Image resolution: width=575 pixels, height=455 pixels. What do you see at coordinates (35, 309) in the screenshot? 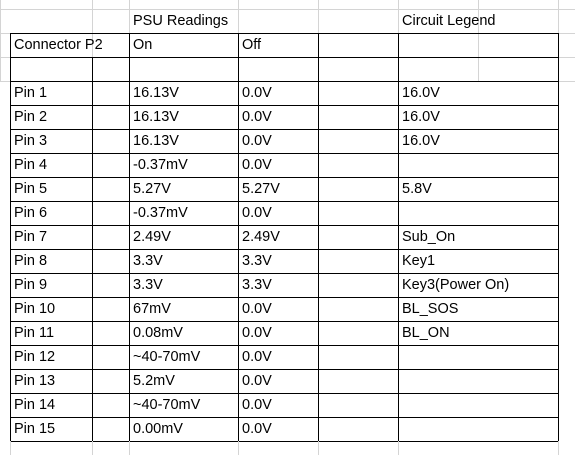
I see `pin-cell: Pin 10` at bounding box center [35, 309].